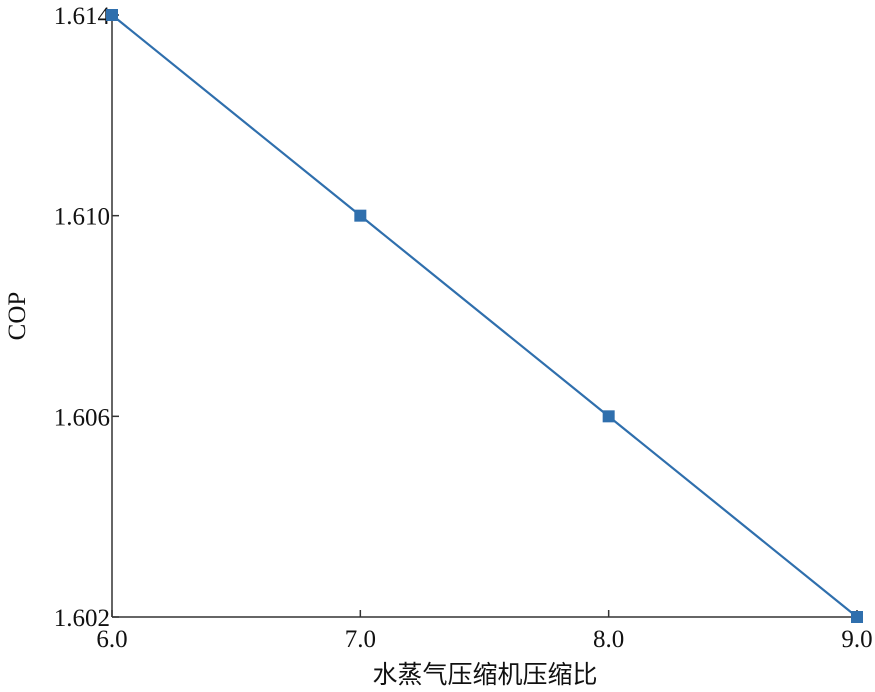  Describe the element at coordinates (82, 417) in the screenshot. I see `y-tick-label: 1.606` at that location.